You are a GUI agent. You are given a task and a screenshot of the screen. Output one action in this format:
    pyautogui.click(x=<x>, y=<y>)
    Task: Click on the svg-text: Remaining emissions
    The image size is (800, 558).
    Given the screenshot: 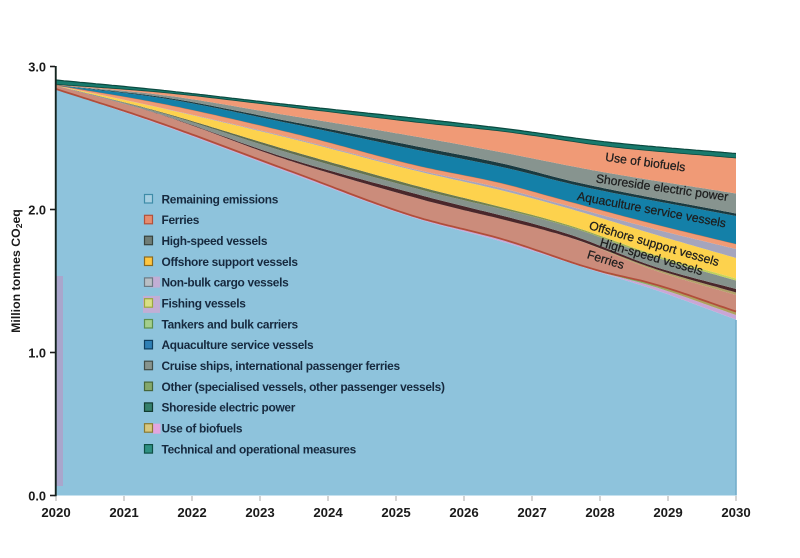 What is the action you would take?
    pyautogui.click(x=220, y=199)
    